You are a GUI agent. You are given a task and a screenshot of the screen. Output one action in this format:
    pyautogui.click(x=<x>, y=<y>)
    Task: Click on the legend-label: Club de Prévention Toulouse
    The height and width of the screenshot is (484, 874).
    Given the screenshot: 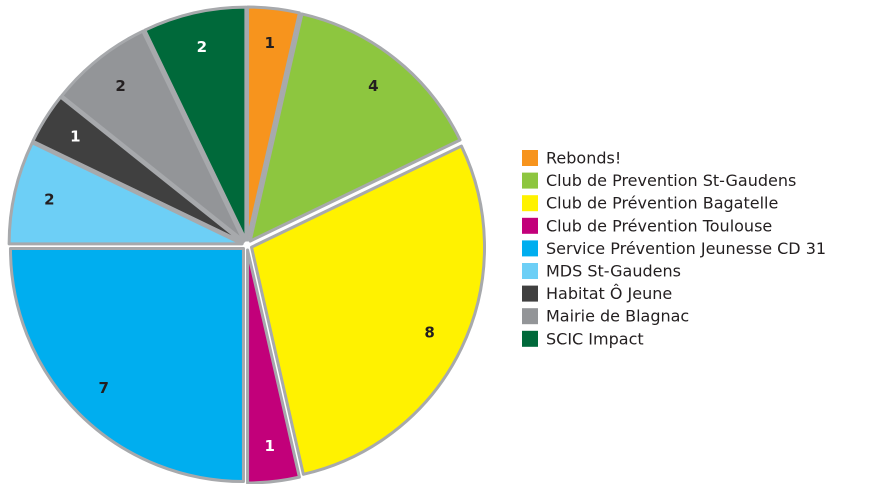 What is the action you would take?
    pyautogui.click(x=659, y=225)
    